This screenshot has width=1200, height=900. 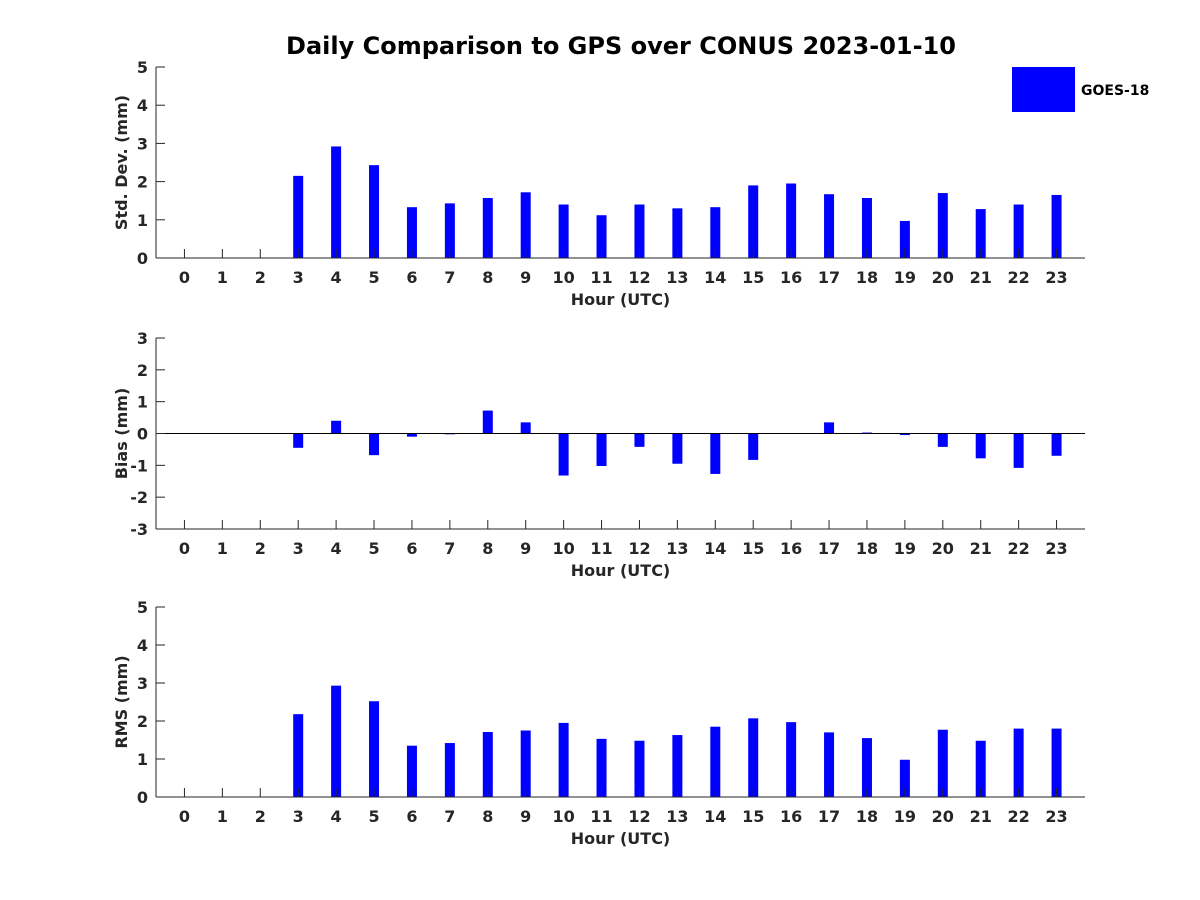 I want to click on y-tick-label: 3, so click(x=142, y=683).